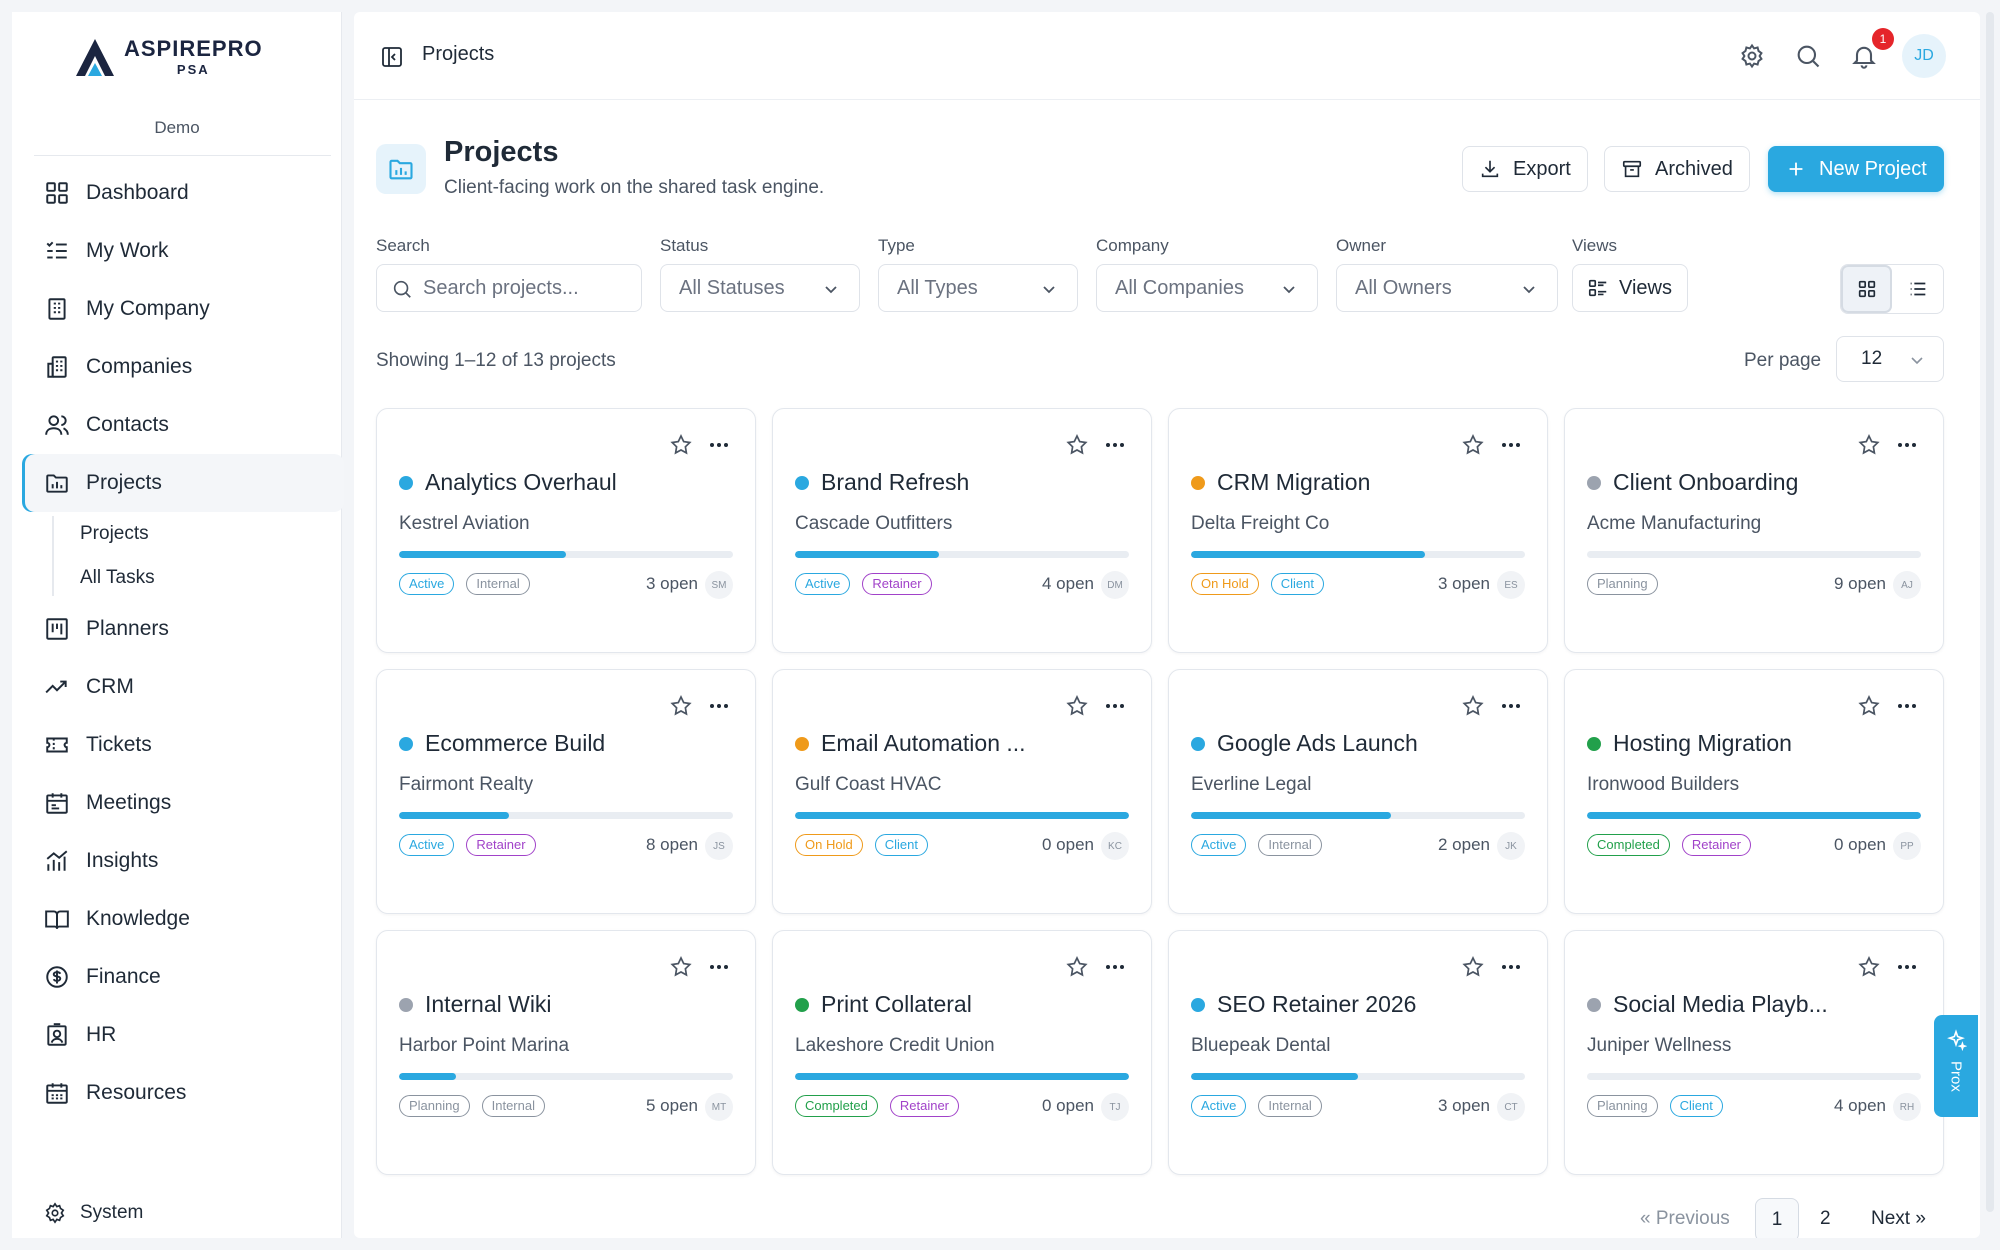 This screenshot has height=1250, width=2000. Describe the element at coordinates (1924, 56) in the screenshot. I see `user-avatar: JD` at that location.